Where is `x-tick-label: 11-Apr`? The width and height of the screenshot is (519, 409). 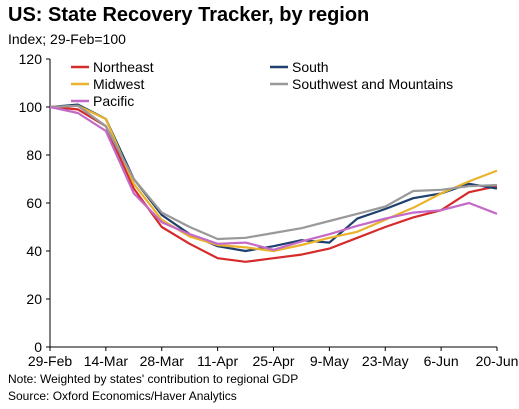 x-tick-label: 11-Apr is located at coordinates (217, 361).